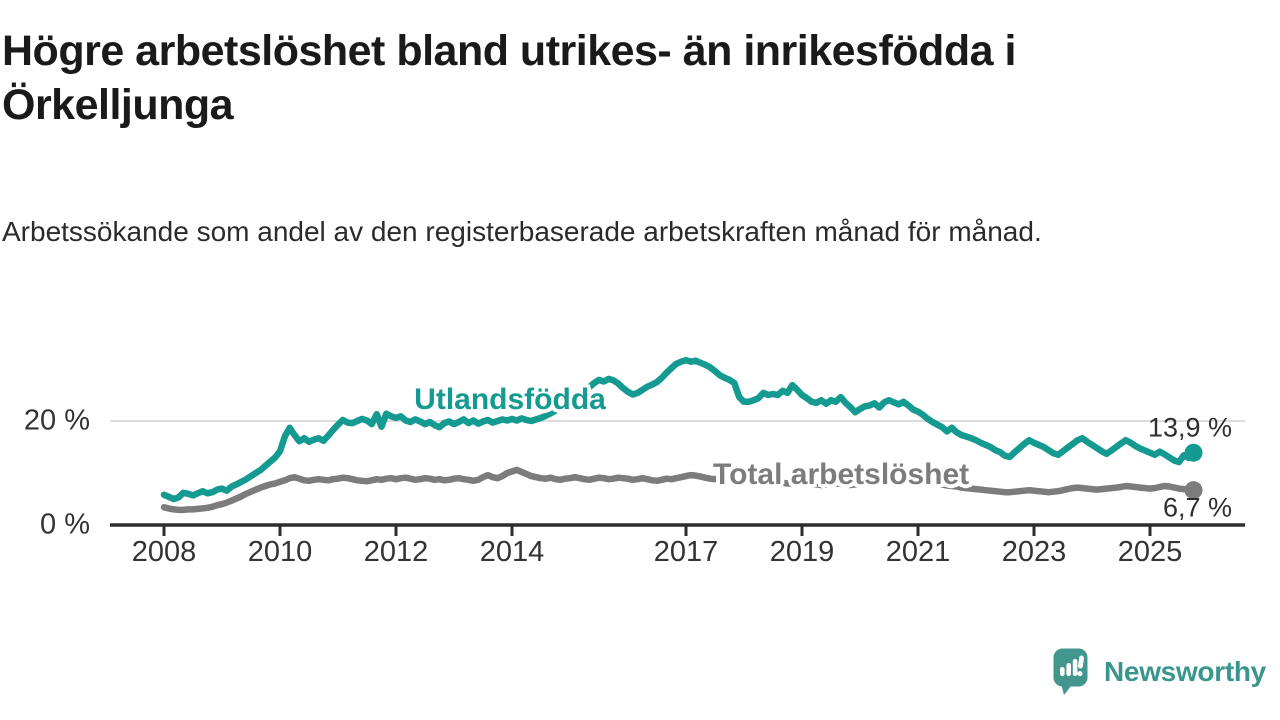 The height and width of the screenshot is (720, 1280). Describe the element at coordinates (1185, 671) in the screenshot. I see `newsworthy-logo-text: Newsworthy` at that location.